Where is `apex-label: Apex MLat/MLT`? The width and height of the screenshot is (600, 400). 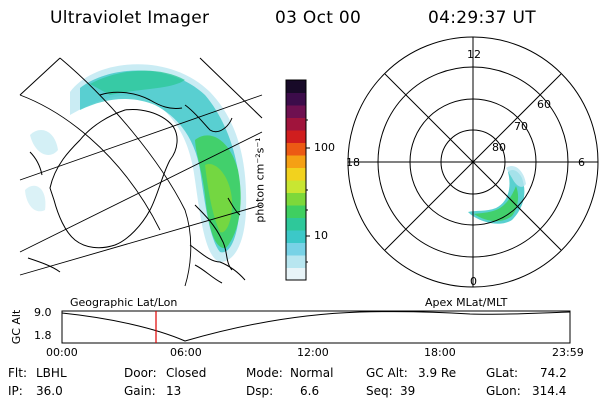
apex-label: Apex MLat/MLT is located at coordinates (466, 302).